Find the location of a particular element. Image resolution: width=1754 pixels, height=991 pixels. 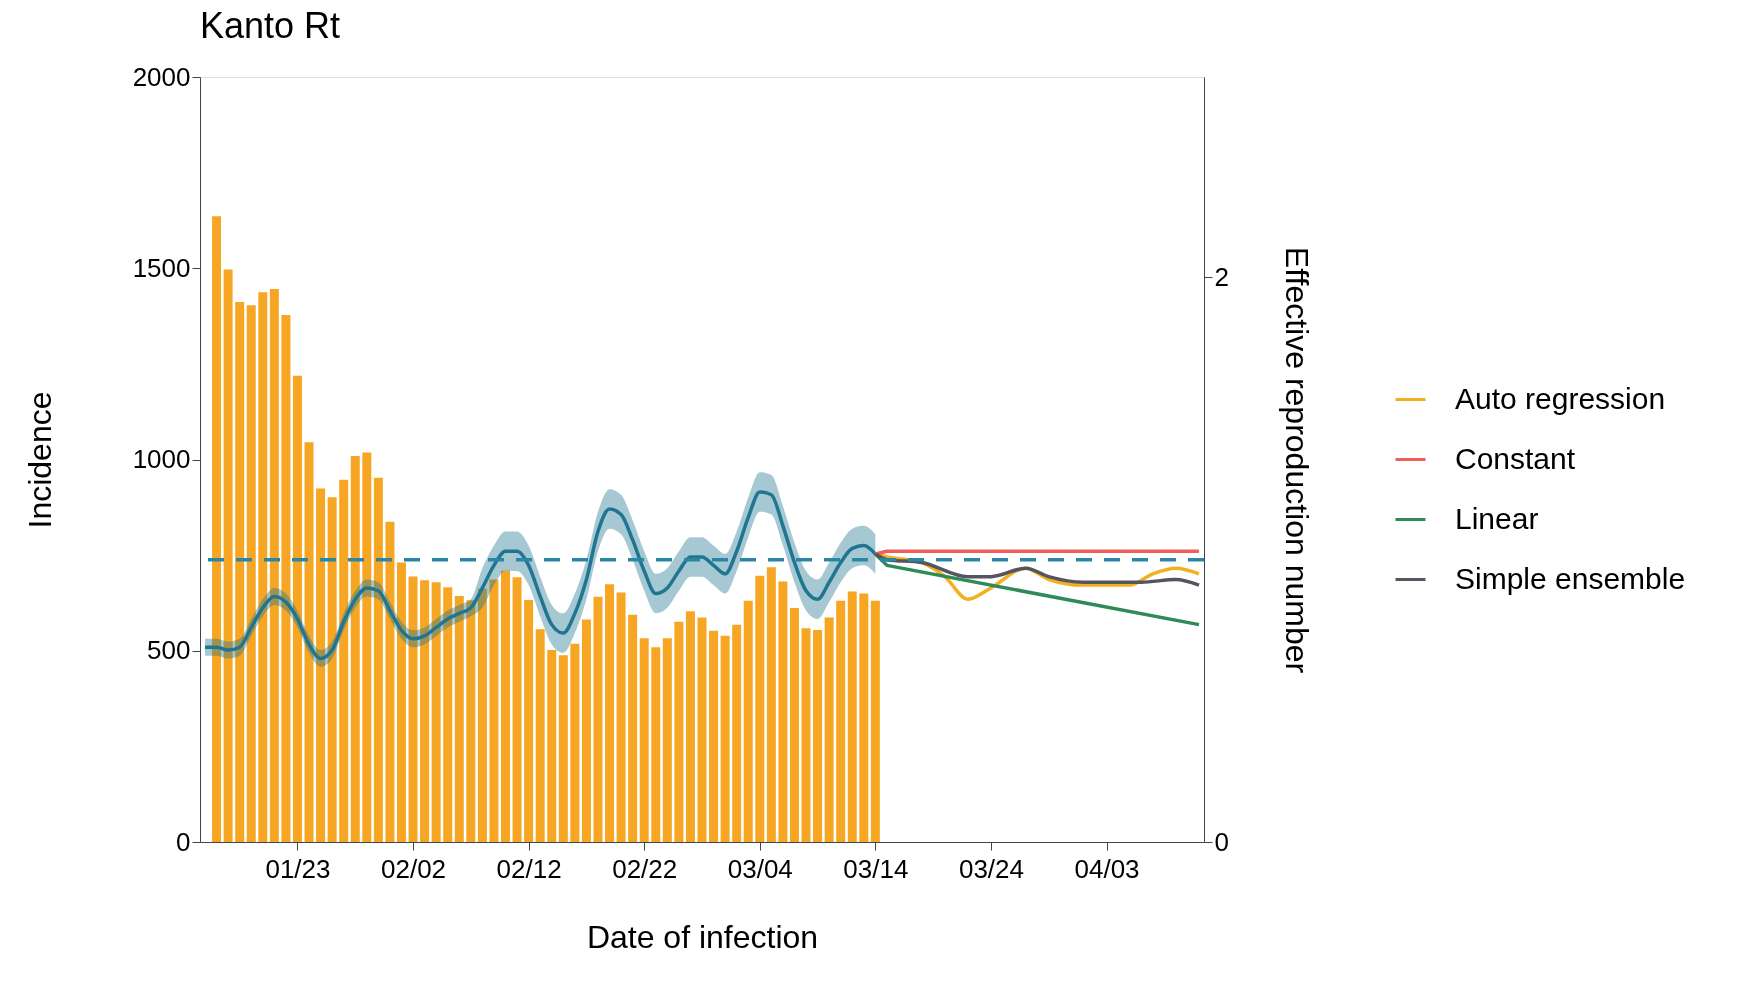

legend-label: Constant is located at coordinates (1515, 458).